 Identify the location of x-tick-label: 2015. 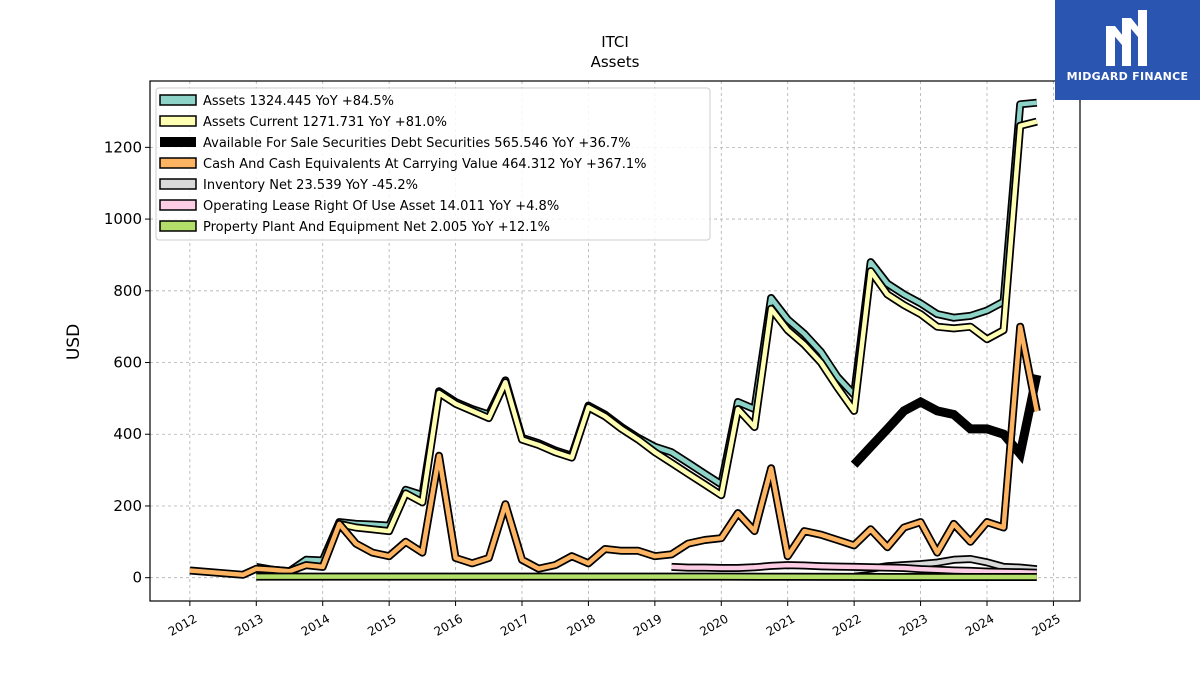
(381, 624).